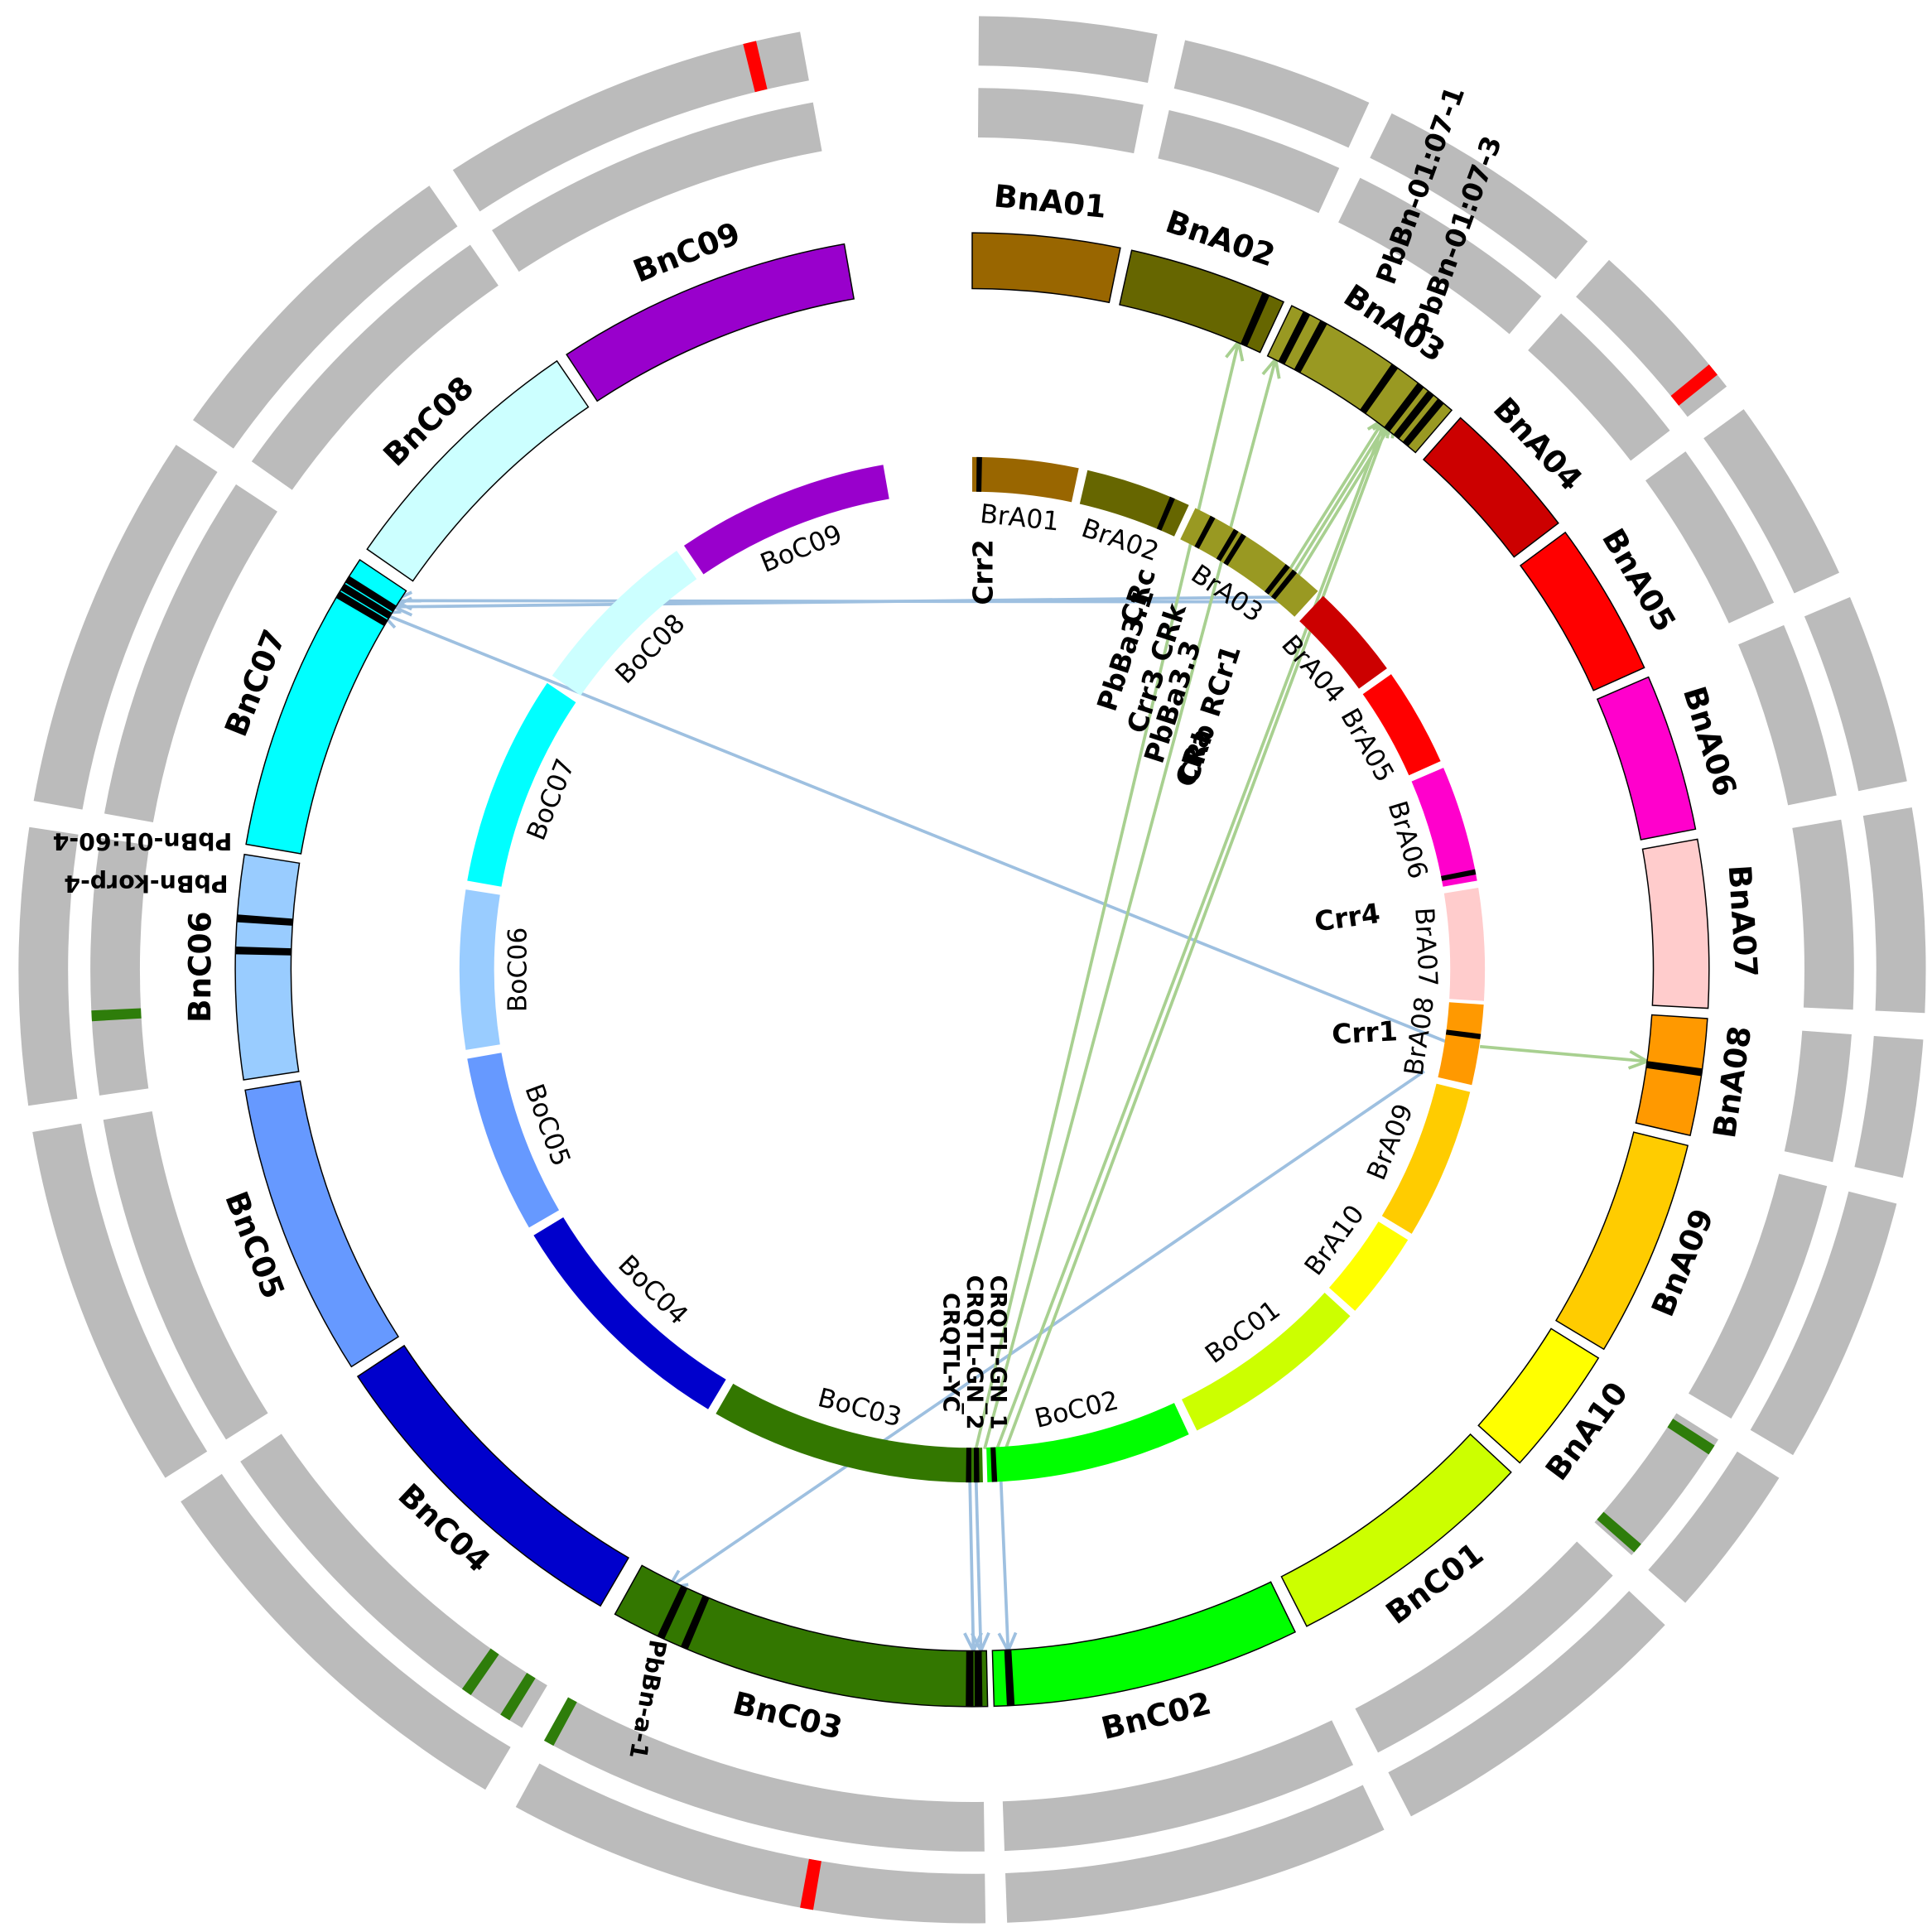 The height and width of the screenshot is (1932, 1932). I want to click on gene-label: PbBn-a-1, so click(648, 1699).